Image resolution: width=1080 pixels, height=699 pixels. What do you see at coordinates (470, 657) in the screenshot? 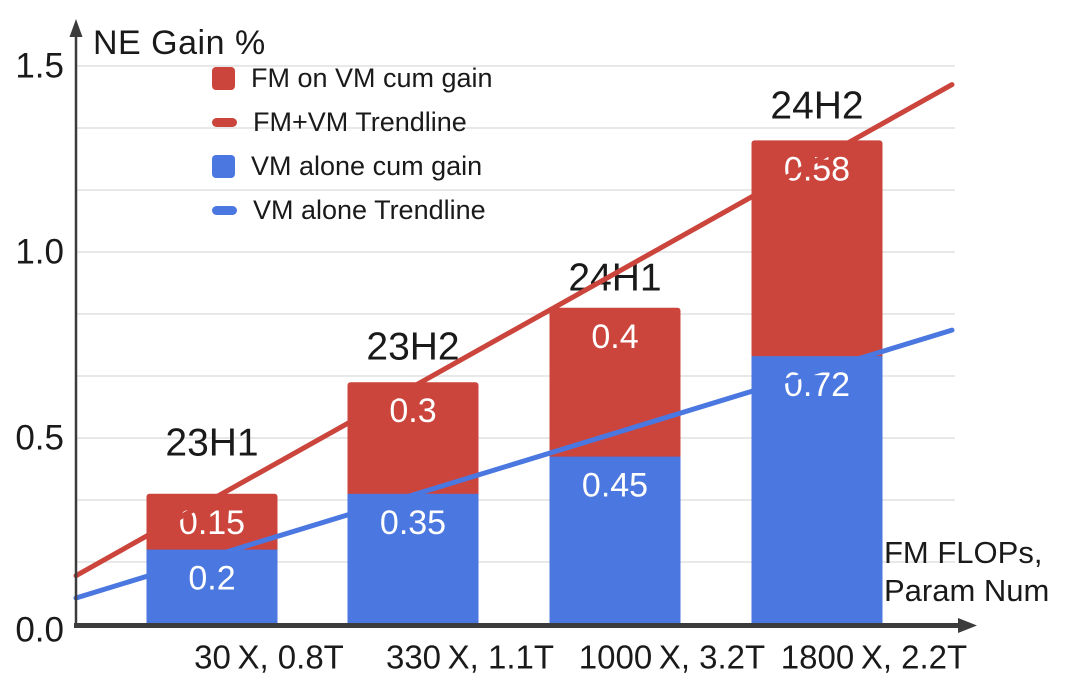
I see `x-tick-label: 330 X, 1.1T` at bounding box center [470, 657].